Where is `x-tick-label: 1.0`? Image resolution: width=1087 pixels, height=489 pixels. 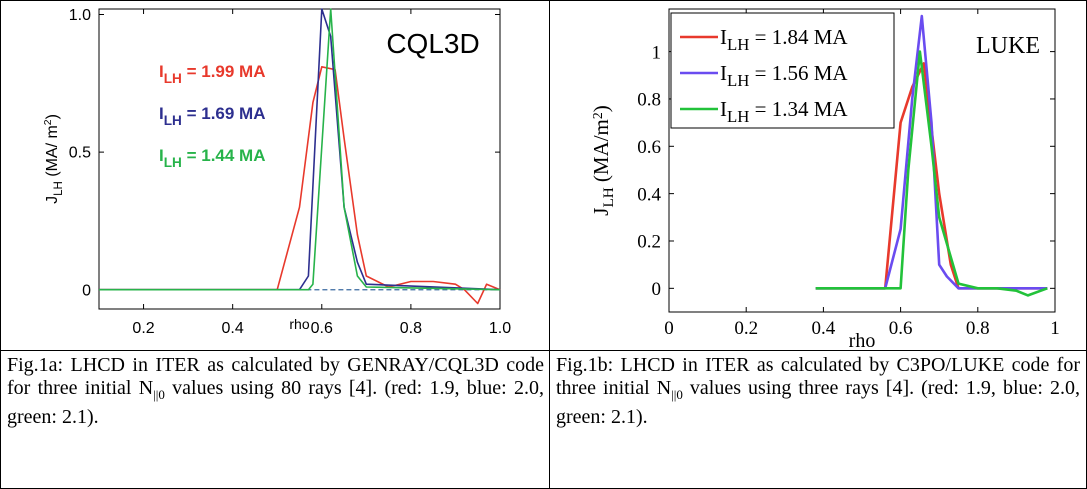
x-tick-label: 1.0 is located at coordinates (500, 328).